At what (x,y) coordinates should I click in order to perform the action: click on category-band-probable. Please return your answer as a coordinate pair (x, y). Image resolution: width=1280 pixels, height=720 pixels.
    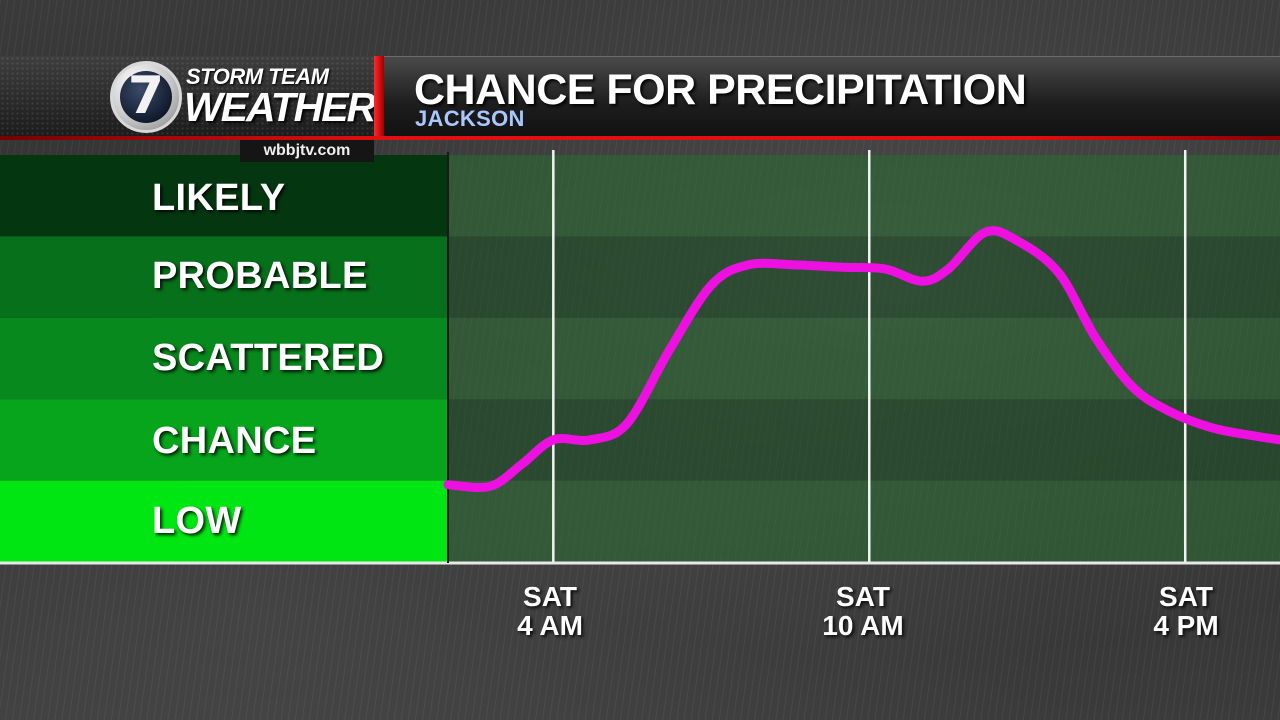
    Looking at the image, I should click on (224, 277).